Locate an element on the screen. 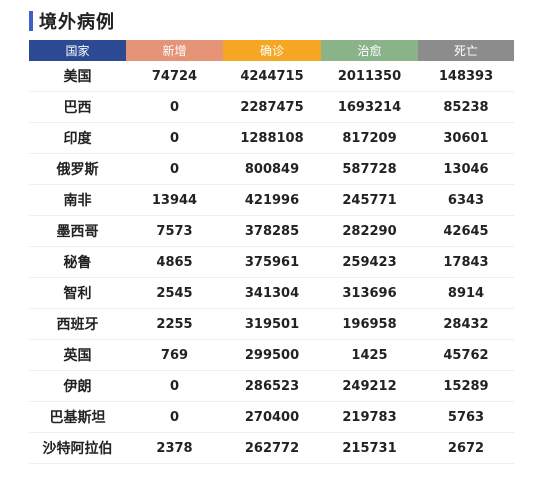 This screenshot has height=479, width=539. cell-country: 沙特阿拉伯 is located at coordinates (77, 448).